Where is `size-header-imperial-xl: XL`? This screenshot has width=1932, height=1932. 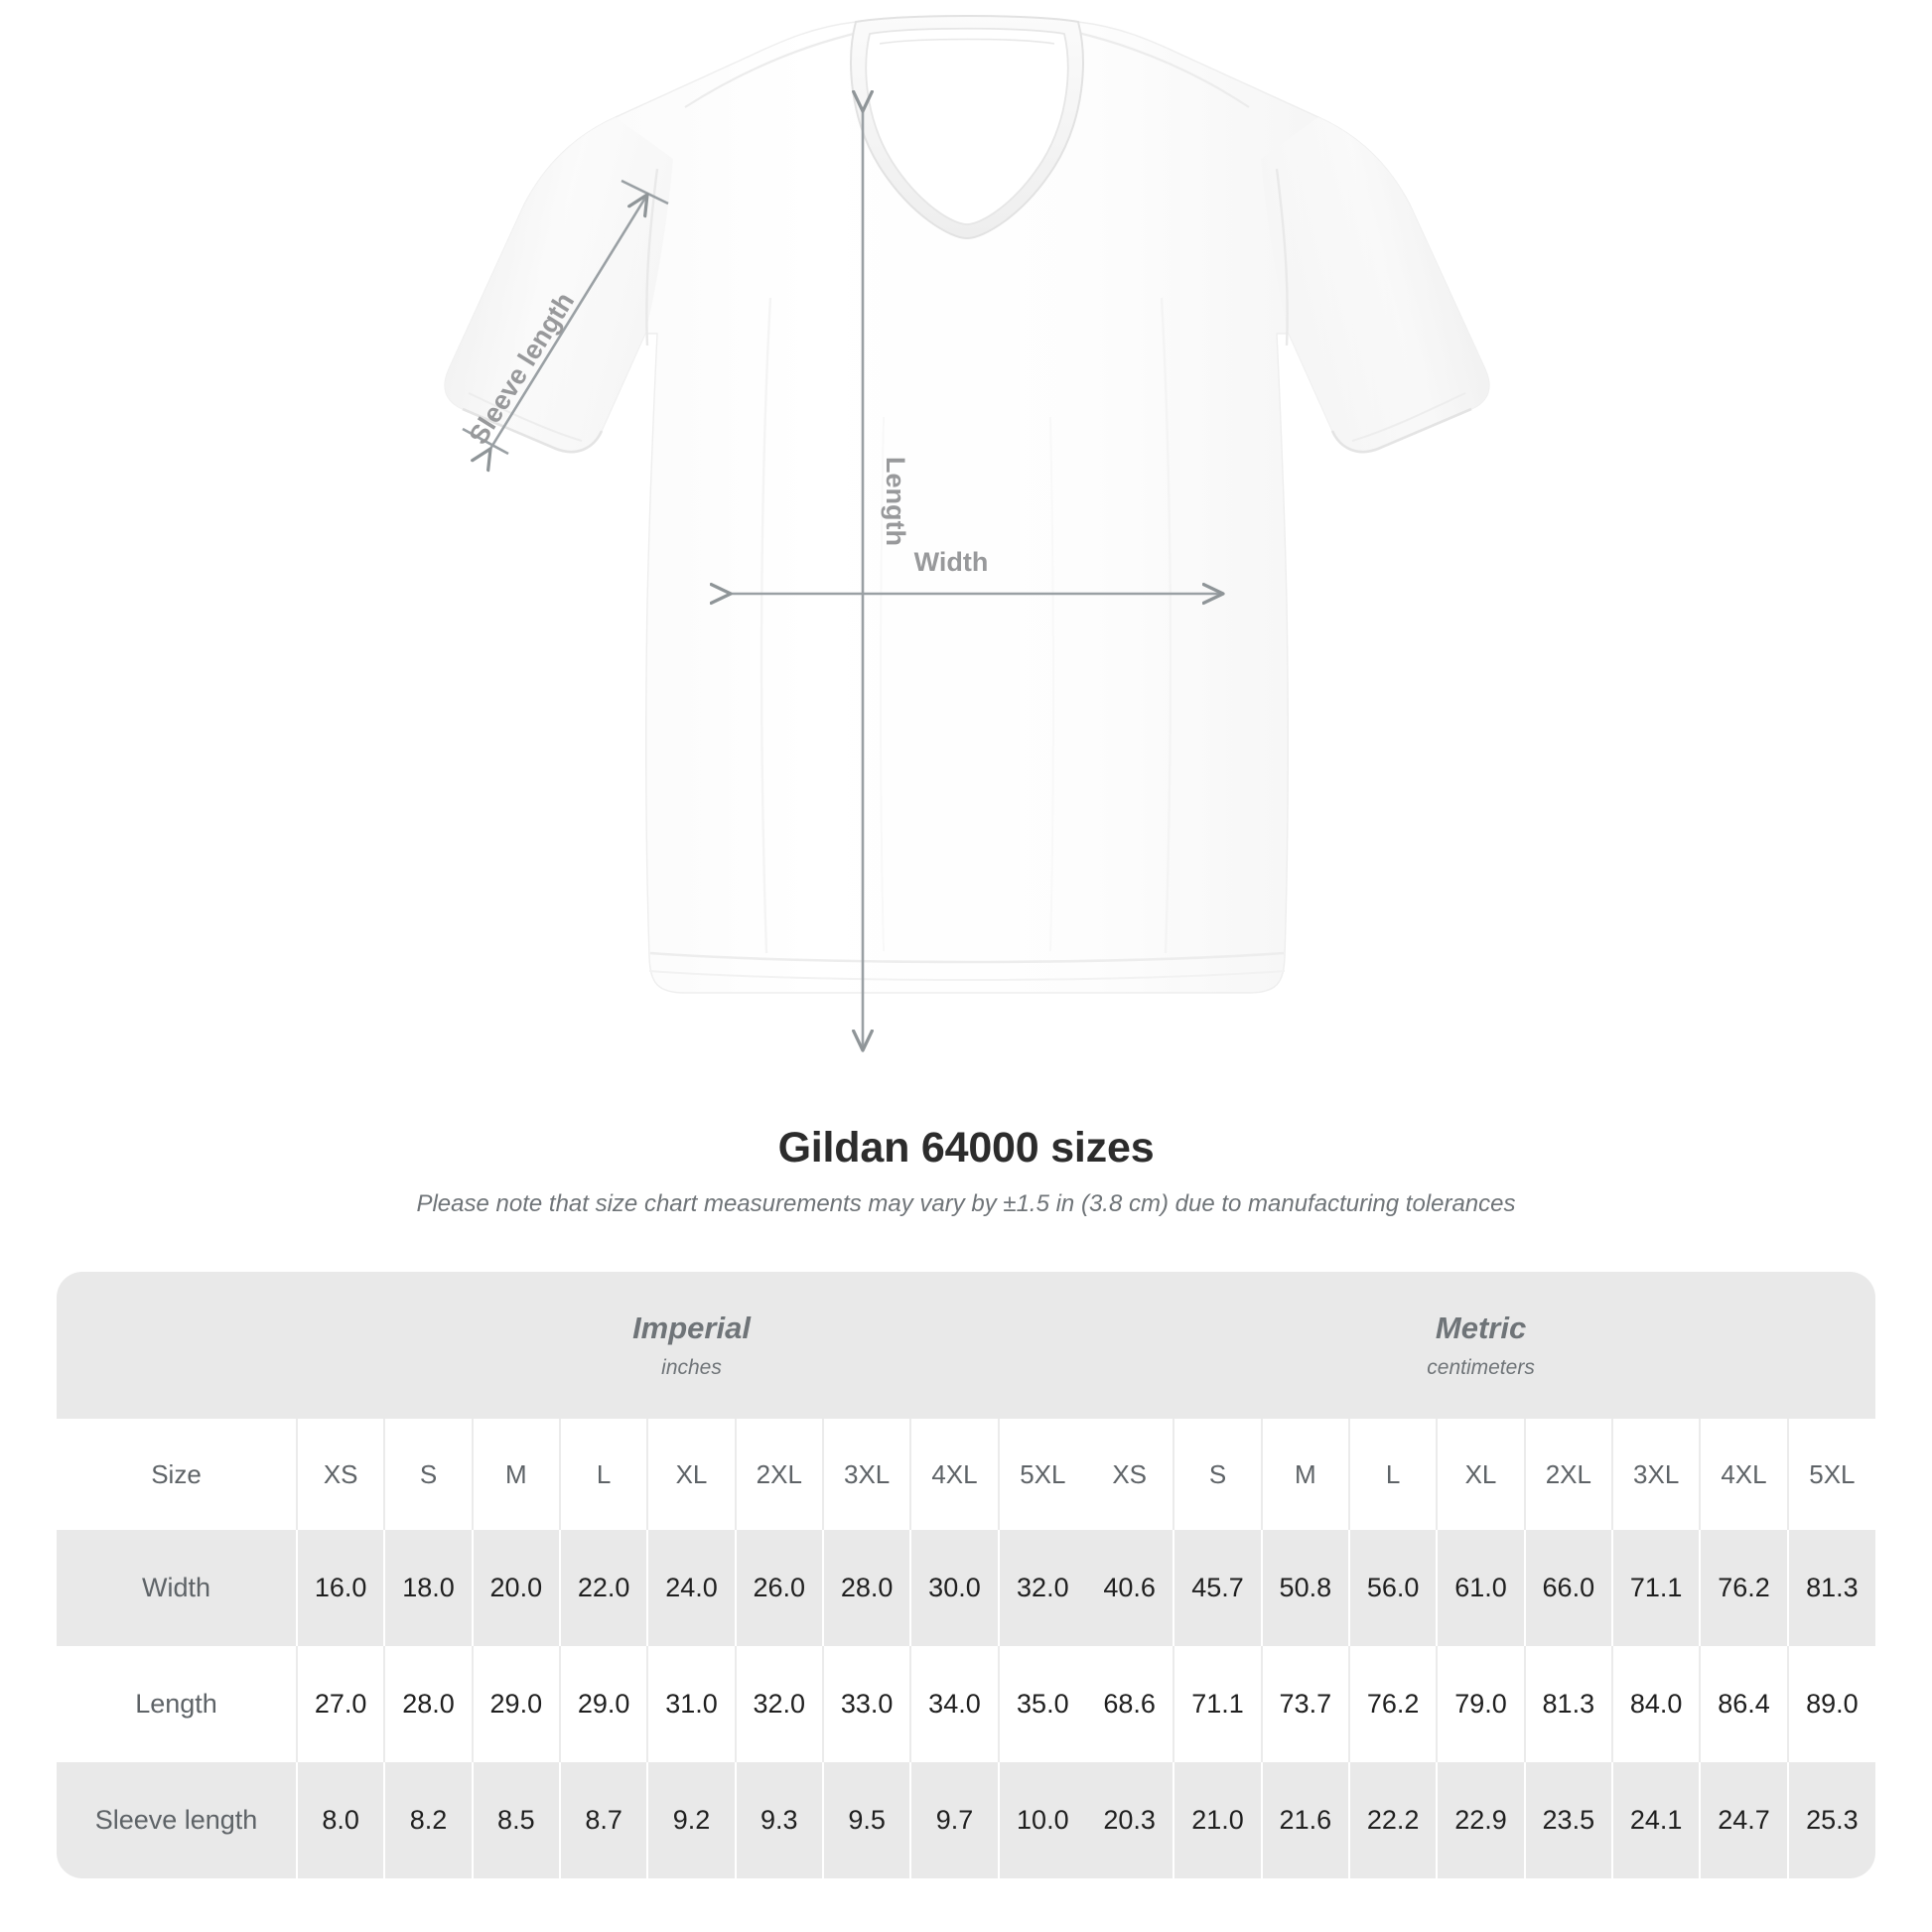 size-header-imperial-xl: XL is located at coordinates (691, 1475).